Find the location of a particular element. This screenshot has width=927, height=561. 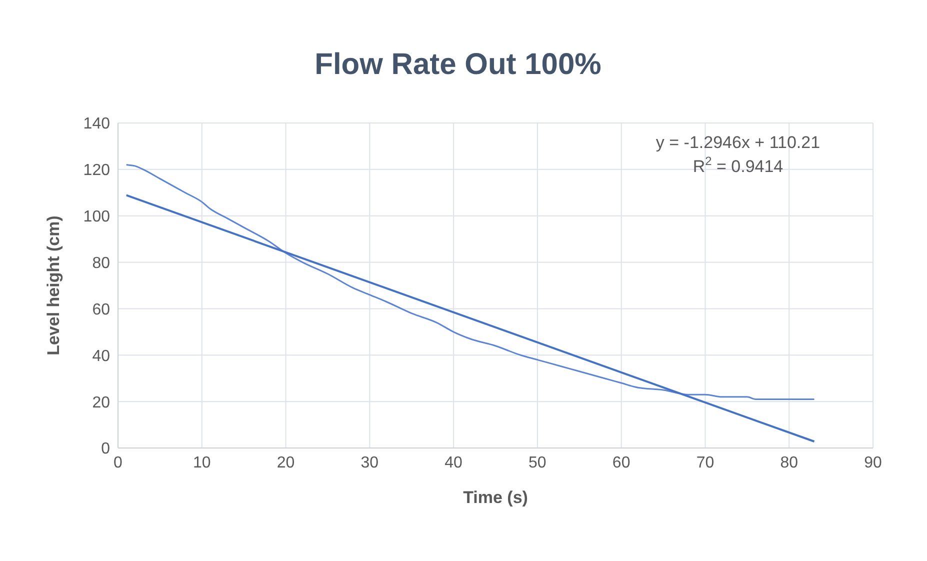

x-tick-label: 90 is located at coordinates (873, 463).